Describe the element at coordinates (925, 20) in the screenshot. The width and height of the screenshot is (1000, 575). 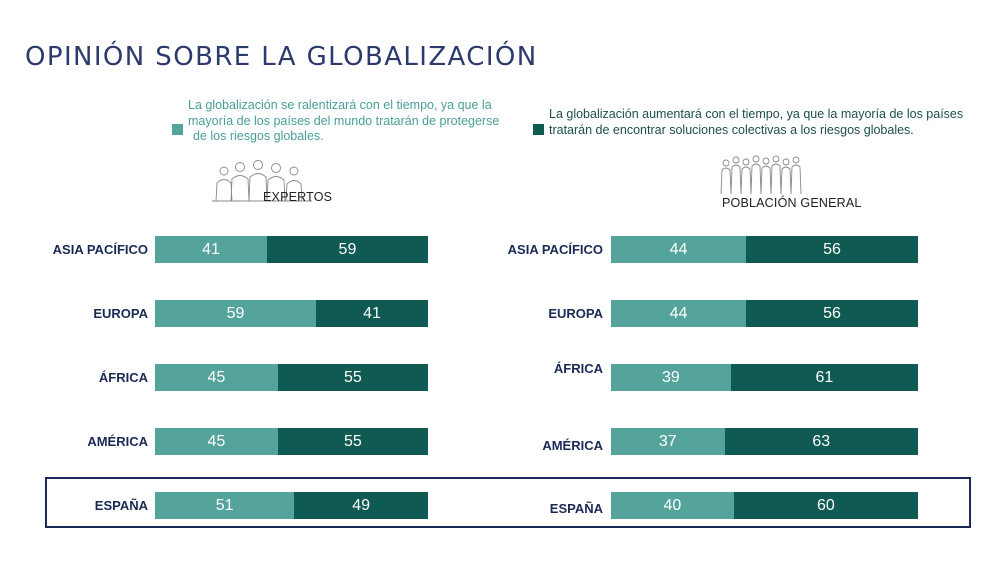
I see `corner-watermark` at that location.